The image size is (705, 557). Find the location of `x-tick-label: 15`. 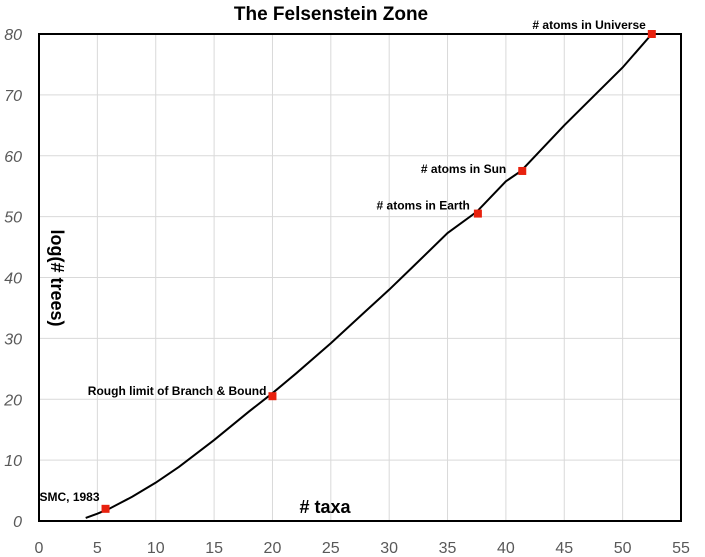

x-tick-label: 15 is located at coordinates (214, 548).